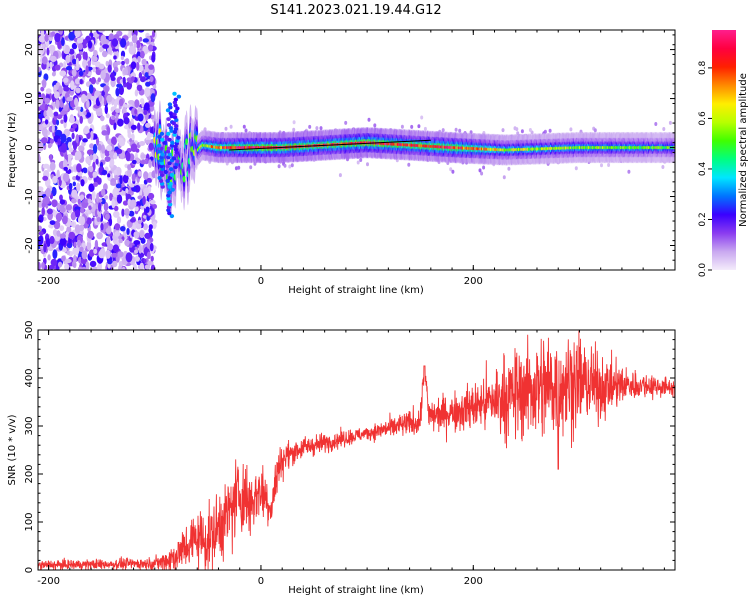  I want to click on spectrogram-y-tick-label: 20, so click(29, 49).